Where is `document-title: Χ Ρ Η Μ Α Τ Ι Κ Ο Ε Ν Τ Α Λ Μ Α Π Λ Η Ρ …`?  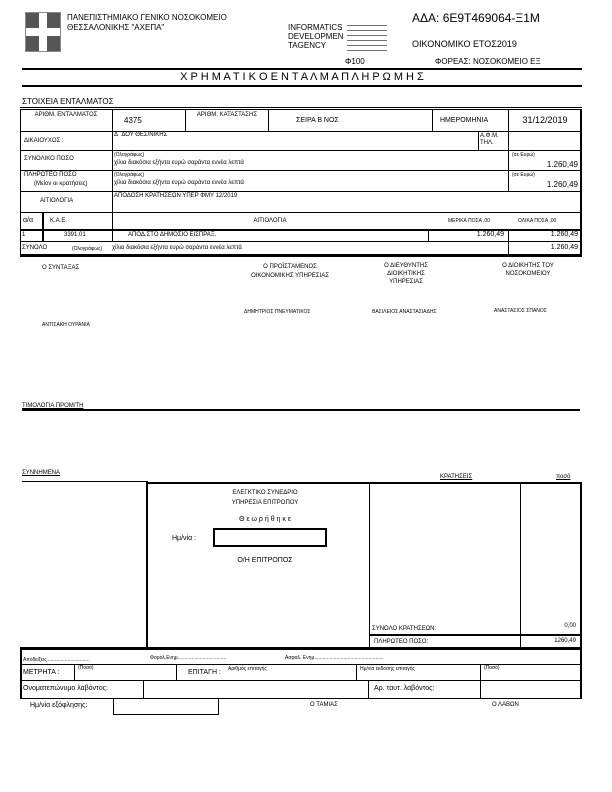
document-title: Χ Ρ Η Μ Α Τ Ι Κ Ο Ε Ν Τ Α Λ Μ Α Π Λ Η Ρ … is located at coordinates (302, 77).